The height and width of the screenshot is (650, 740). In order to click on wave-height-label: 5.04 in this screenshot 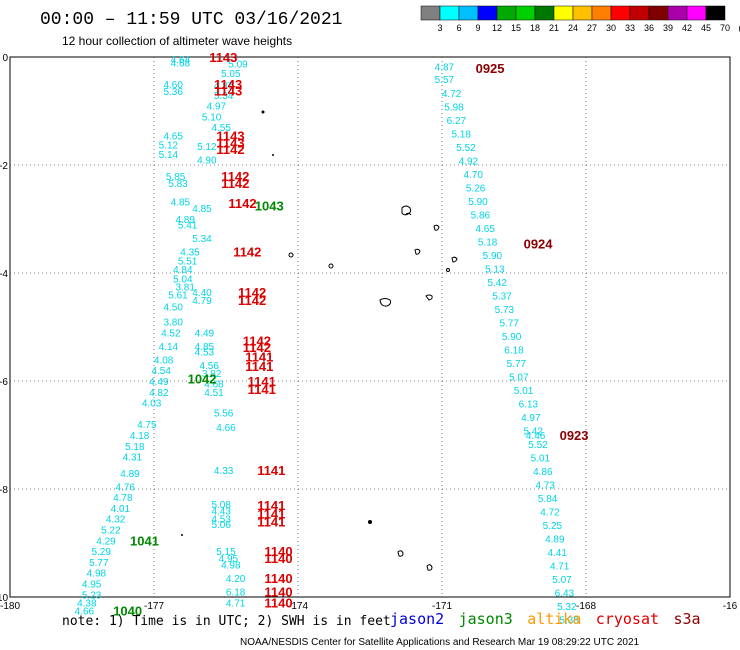, I will do `click(183, 279)`.